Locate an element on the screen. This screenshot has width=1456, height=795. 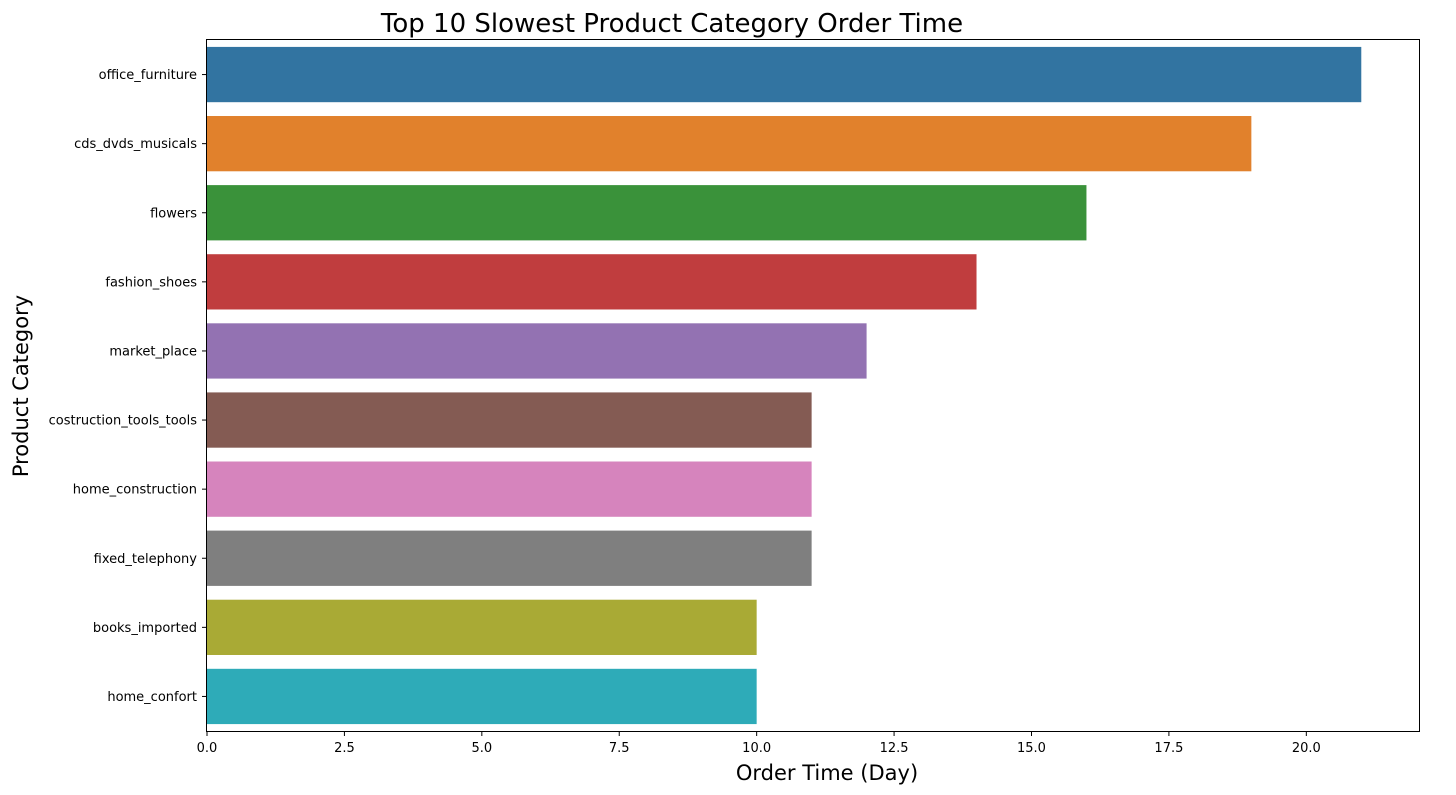
x-tick-label: 20.0 is located at coordinates (1306, 748).